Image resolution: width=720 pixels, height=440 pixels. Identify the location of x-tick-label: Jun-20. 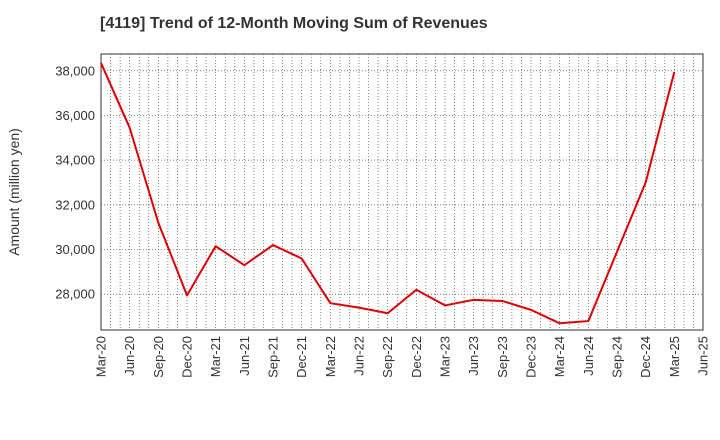
(129, 356).